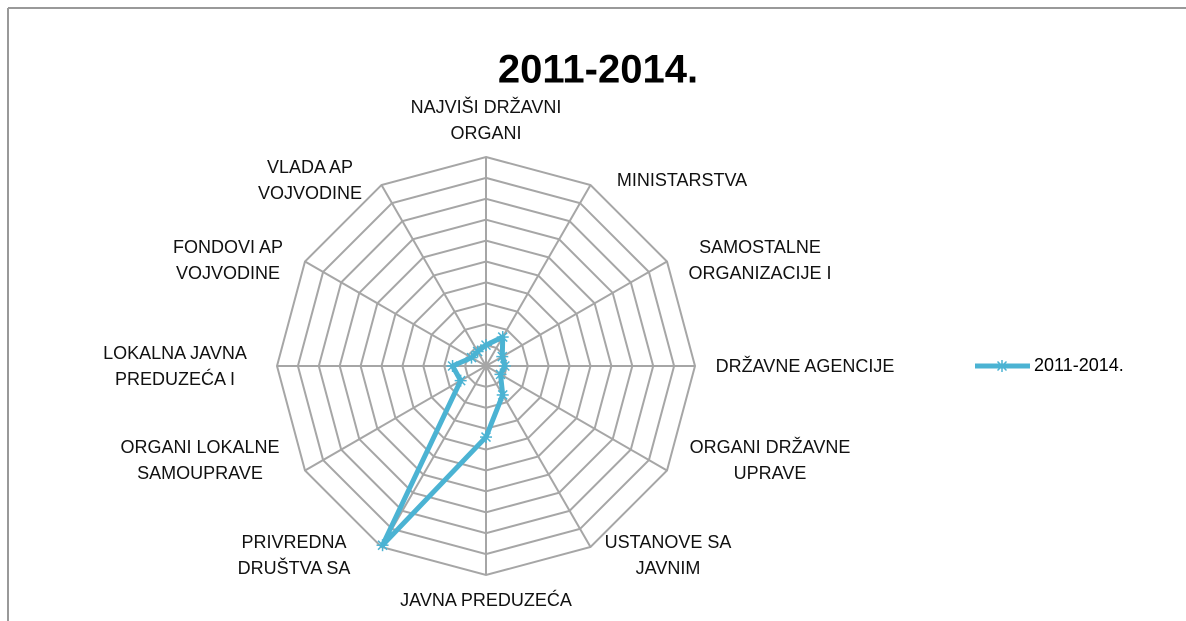 This screenshot has width=1186, height=621. Describe the element at coordinates (228, 260) in the screenshot. I see `category-label: FONDOVI AP VOJVODINE` at that location.